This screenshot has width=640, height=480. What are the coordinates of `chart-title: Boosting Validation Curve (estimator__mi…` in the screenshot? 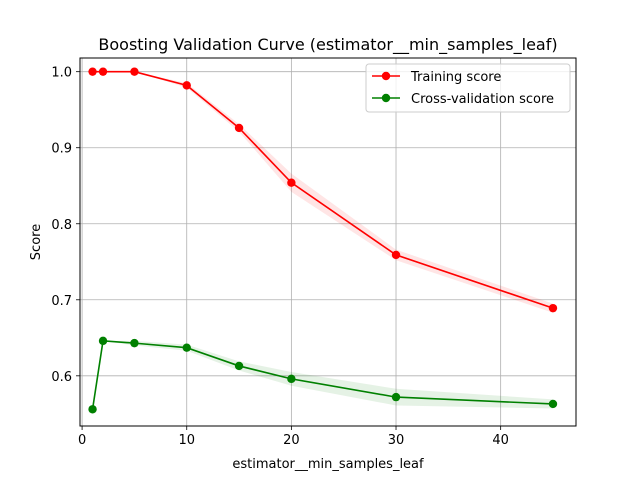 It's located at (327, 45).